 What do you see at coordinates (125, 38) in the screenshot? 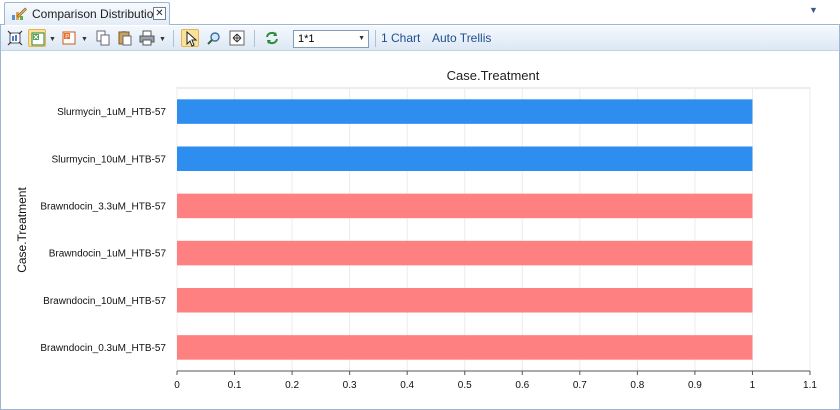
I see `paste-icon` at bounding box center [125, 38].